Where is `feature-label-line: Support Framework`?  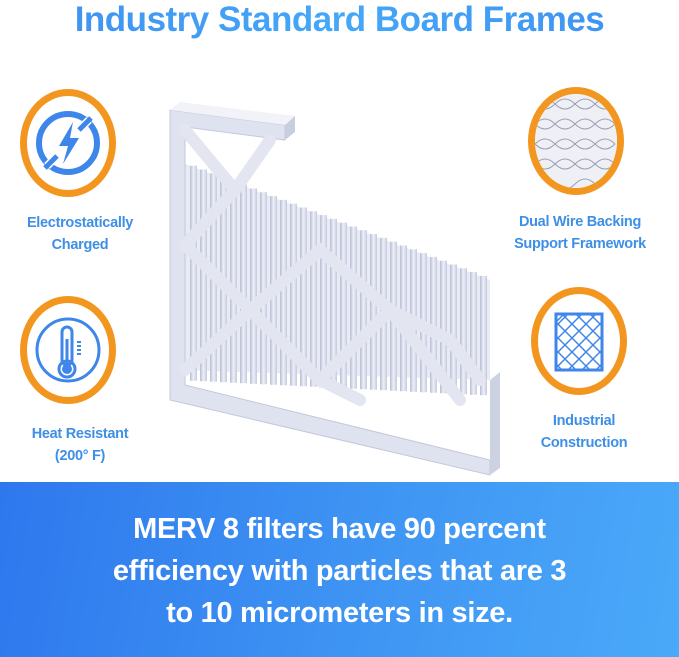 feature-label-line: Support Framework is located at coordinates (580, 244).